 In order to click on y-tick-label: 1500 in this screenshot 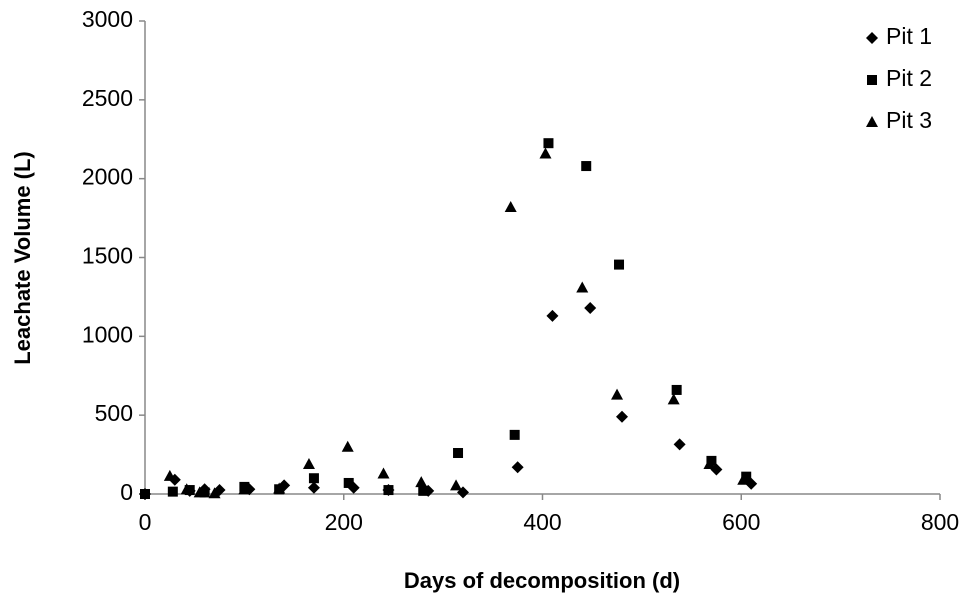, I will do `click(107, 256)`.